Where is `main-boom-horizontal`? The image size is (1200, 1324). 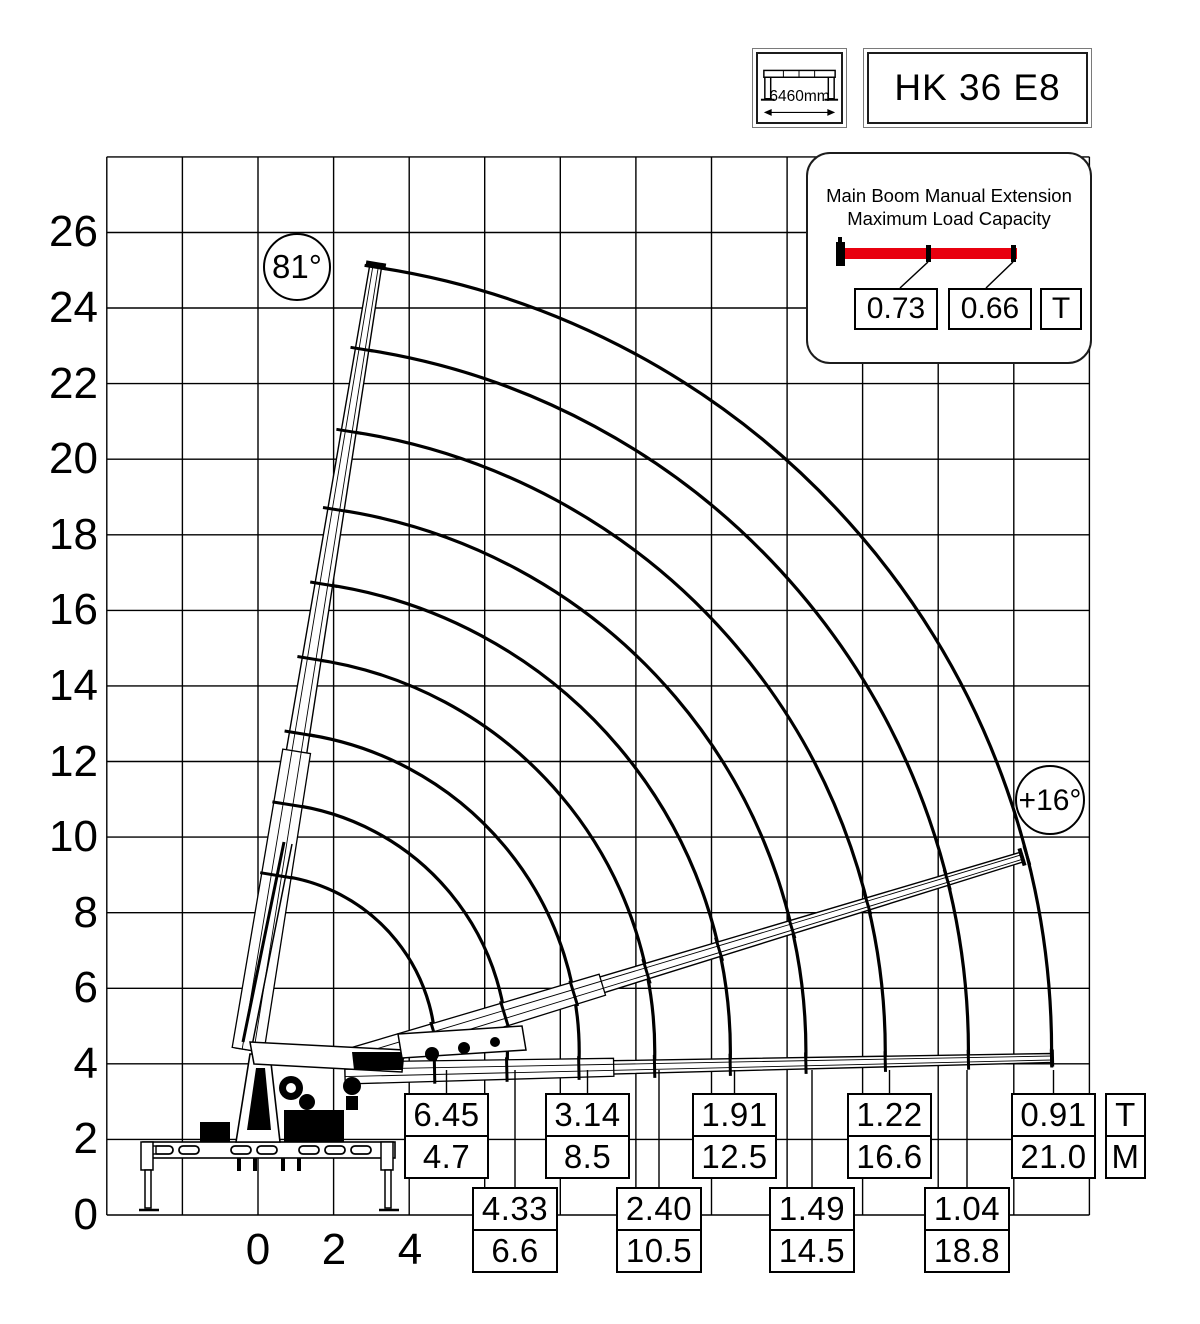
main-boom-horizontal is located at coordinates (699, 1066).